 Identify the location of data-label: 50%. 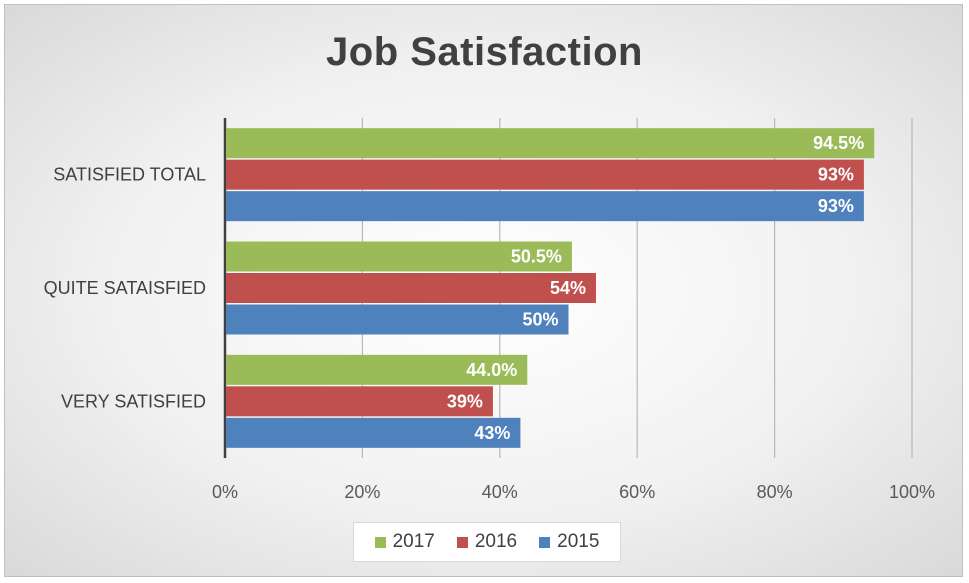
(540, 320).